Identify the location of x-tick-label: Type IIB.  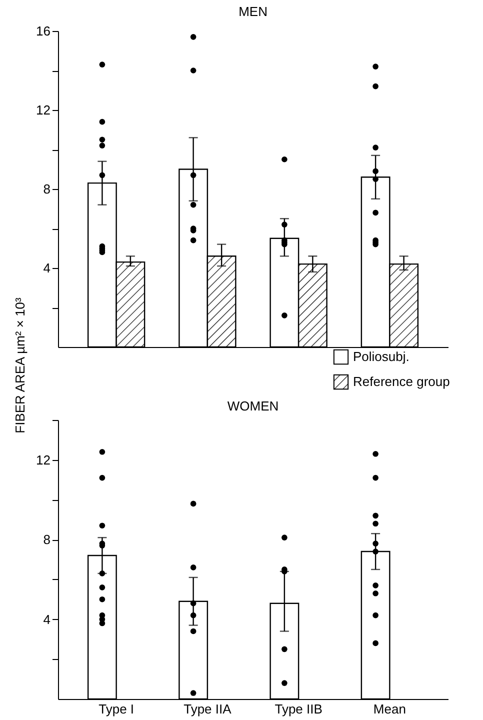
(298, 709).